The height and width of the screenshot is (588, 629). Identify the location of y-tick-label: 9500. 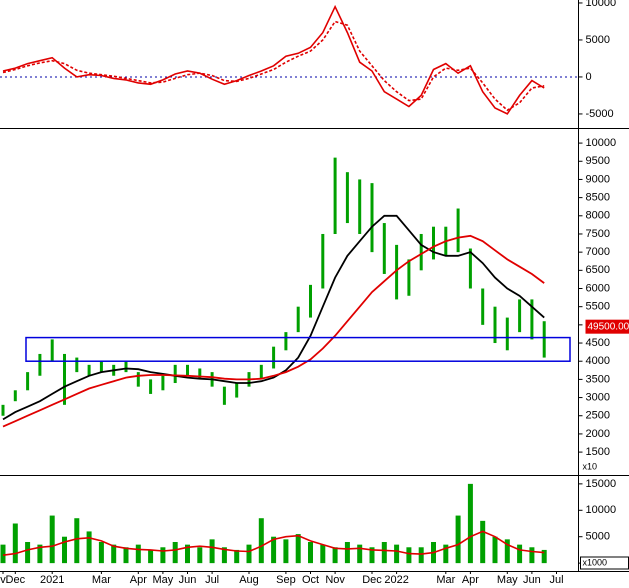
(598, 161).